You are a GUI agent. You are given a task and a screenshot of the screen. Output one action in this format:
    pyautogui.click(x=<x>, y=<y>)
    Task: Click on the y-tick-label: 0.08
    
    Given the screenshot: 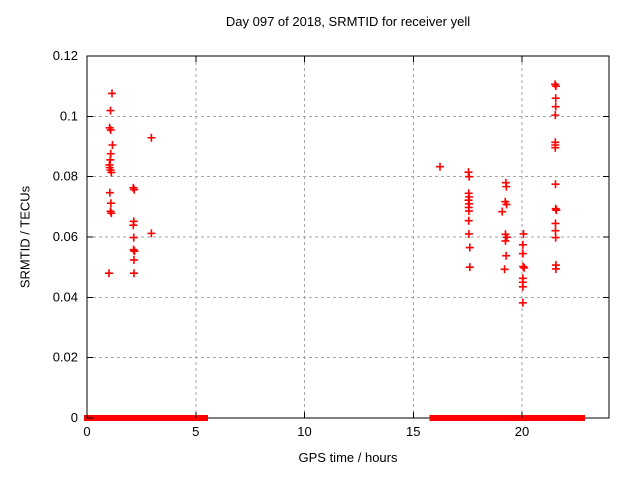 What is the action you would take?
    pyautogui.click(x=65, y=176)
    